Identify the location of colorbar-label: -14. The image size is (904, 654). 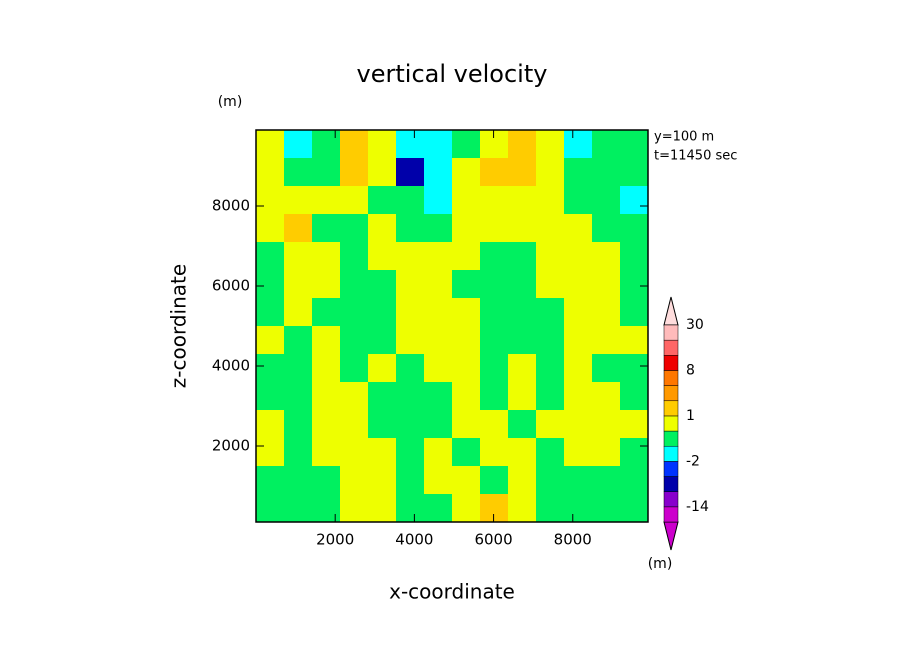
(697, 507).